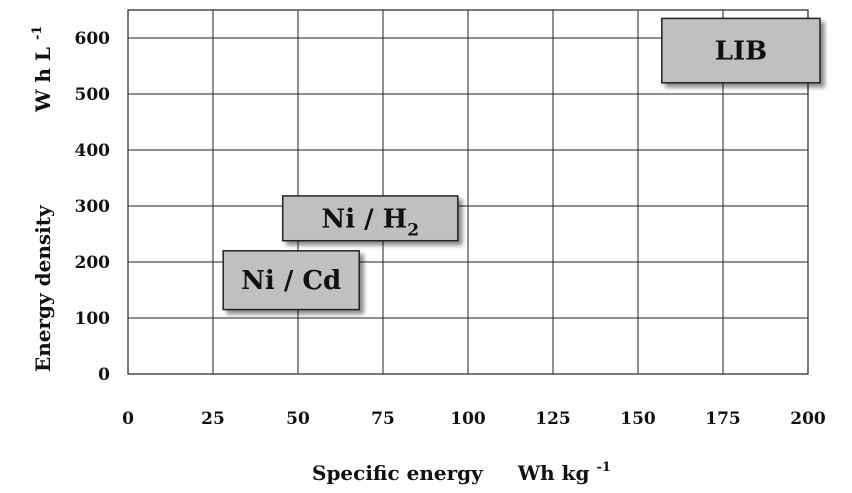 The height and width of the screenshot is (493, 852). I want to click on x-tick-label: 175, so click(723, 419).